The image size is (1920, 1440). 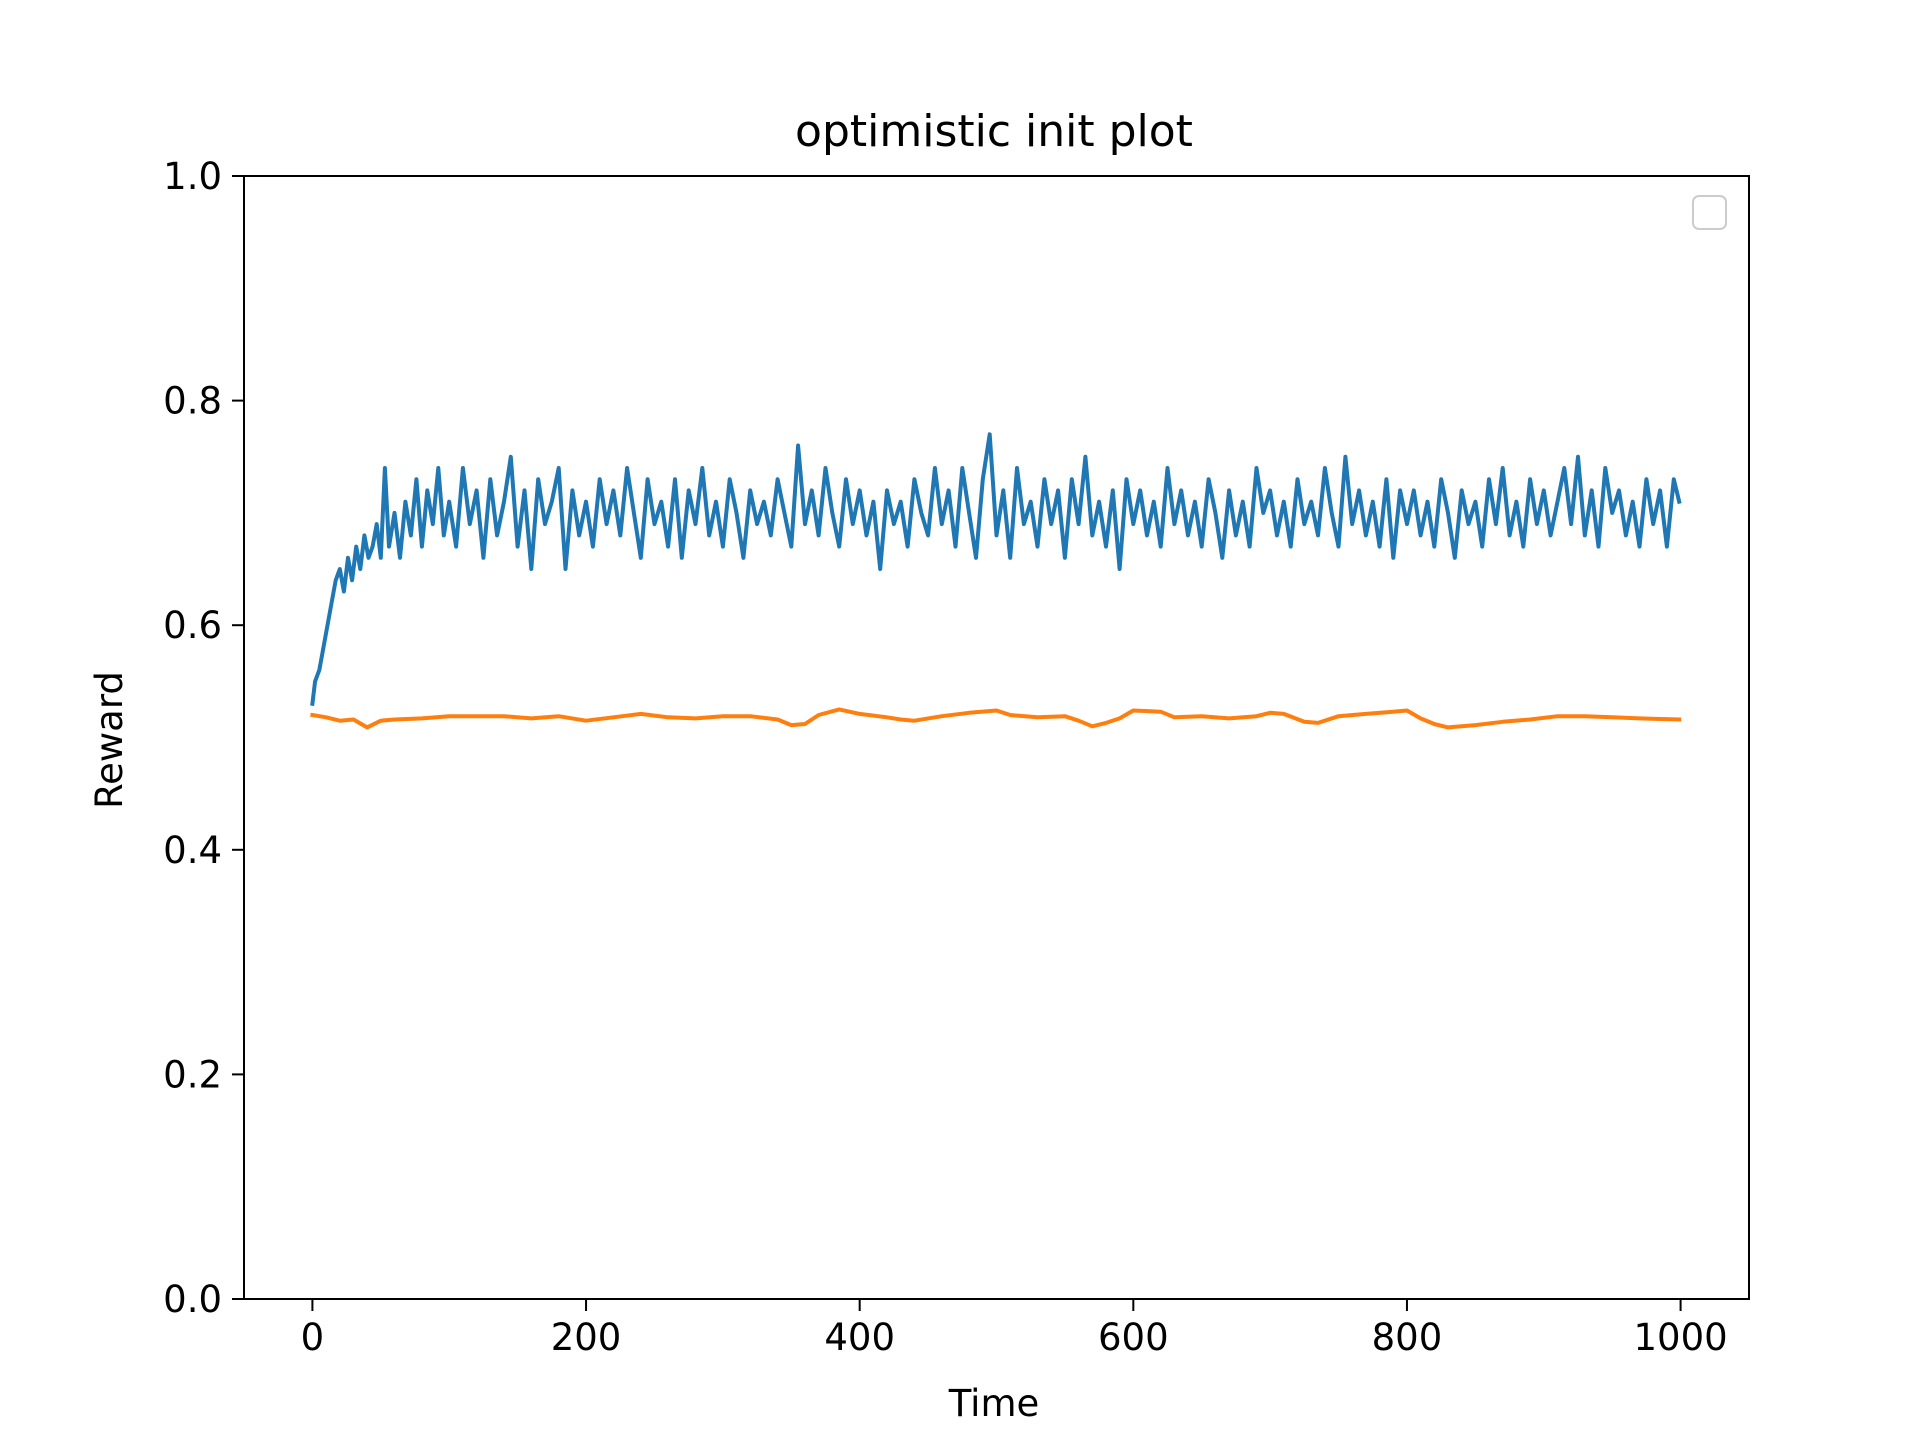 I want to click on x-axis-label: Time, so click(x=994, y=1403).